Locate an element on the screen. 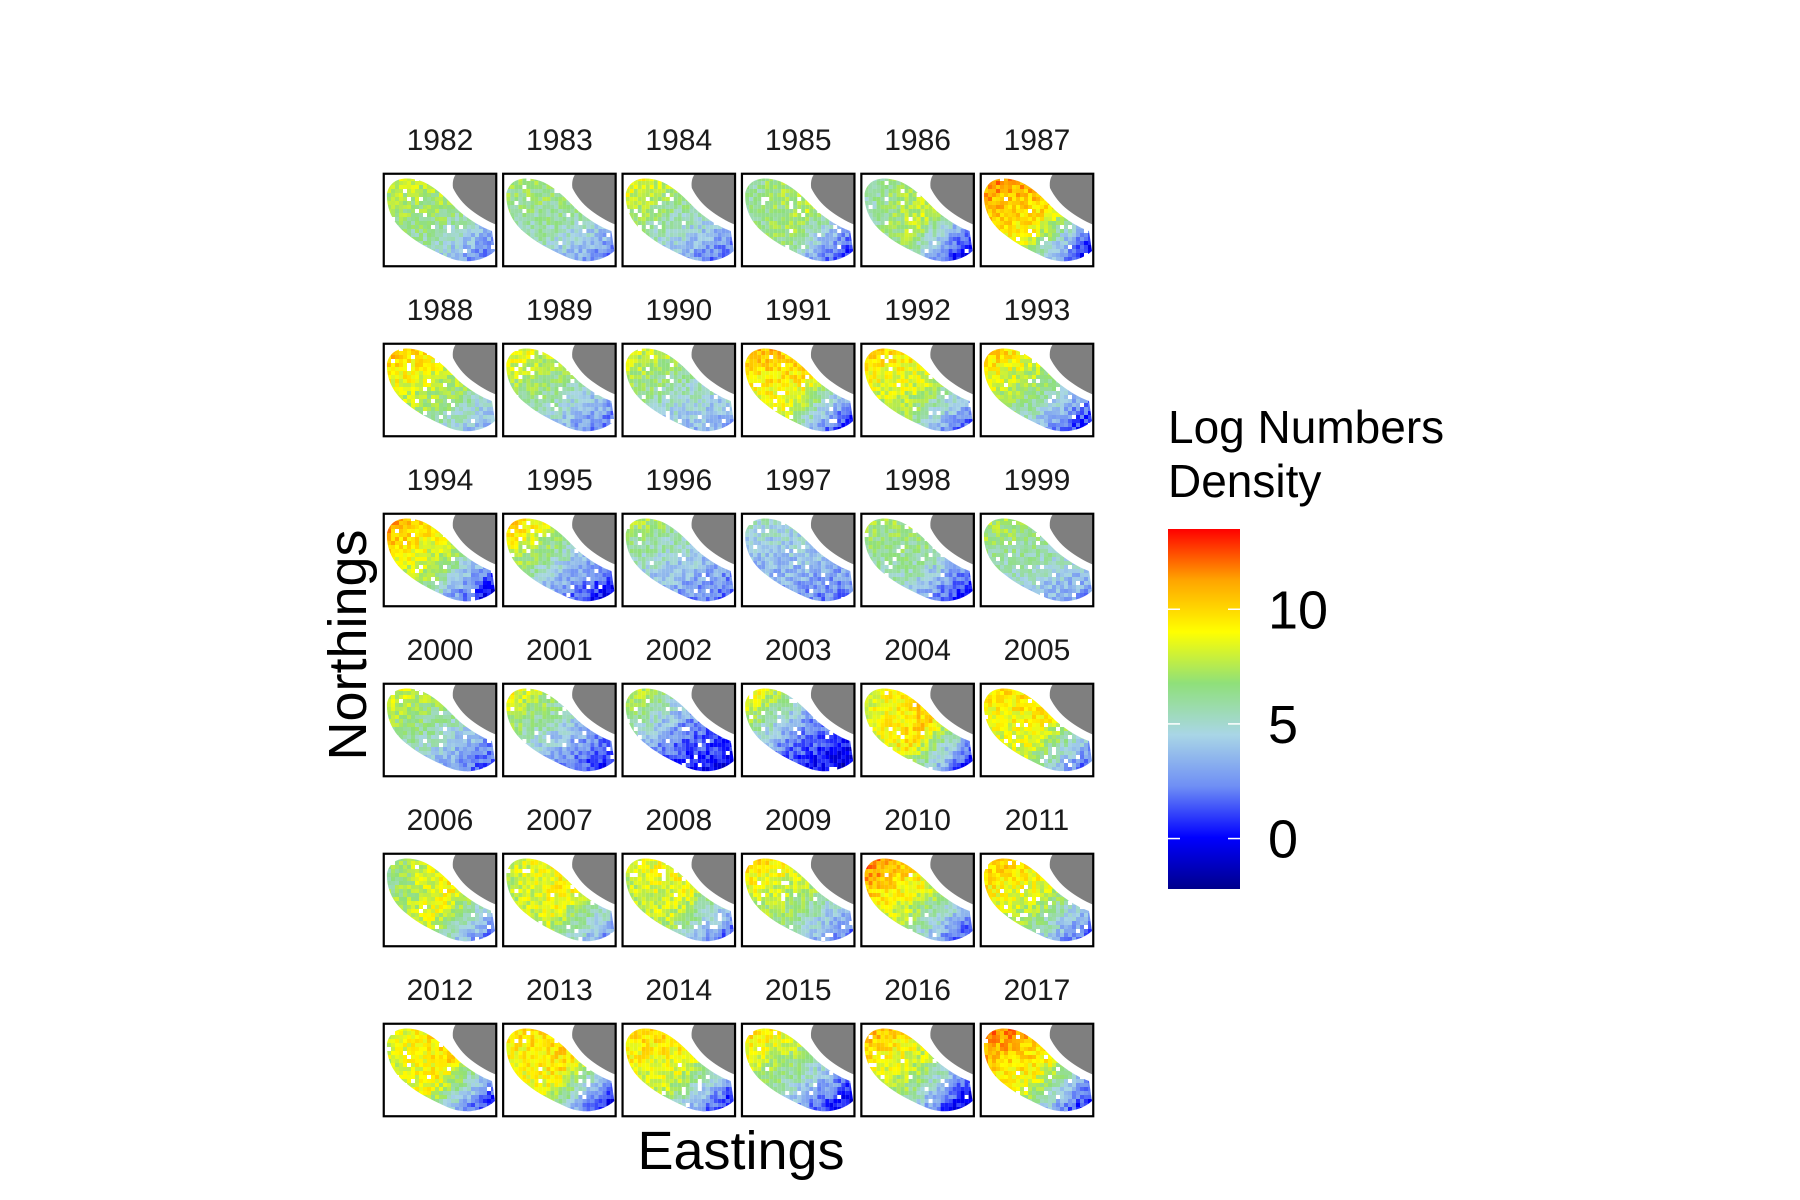 The width and height of the screenshot is (1800, 1200). panel-year-label: 1982 is located at coordinates (440, 140).